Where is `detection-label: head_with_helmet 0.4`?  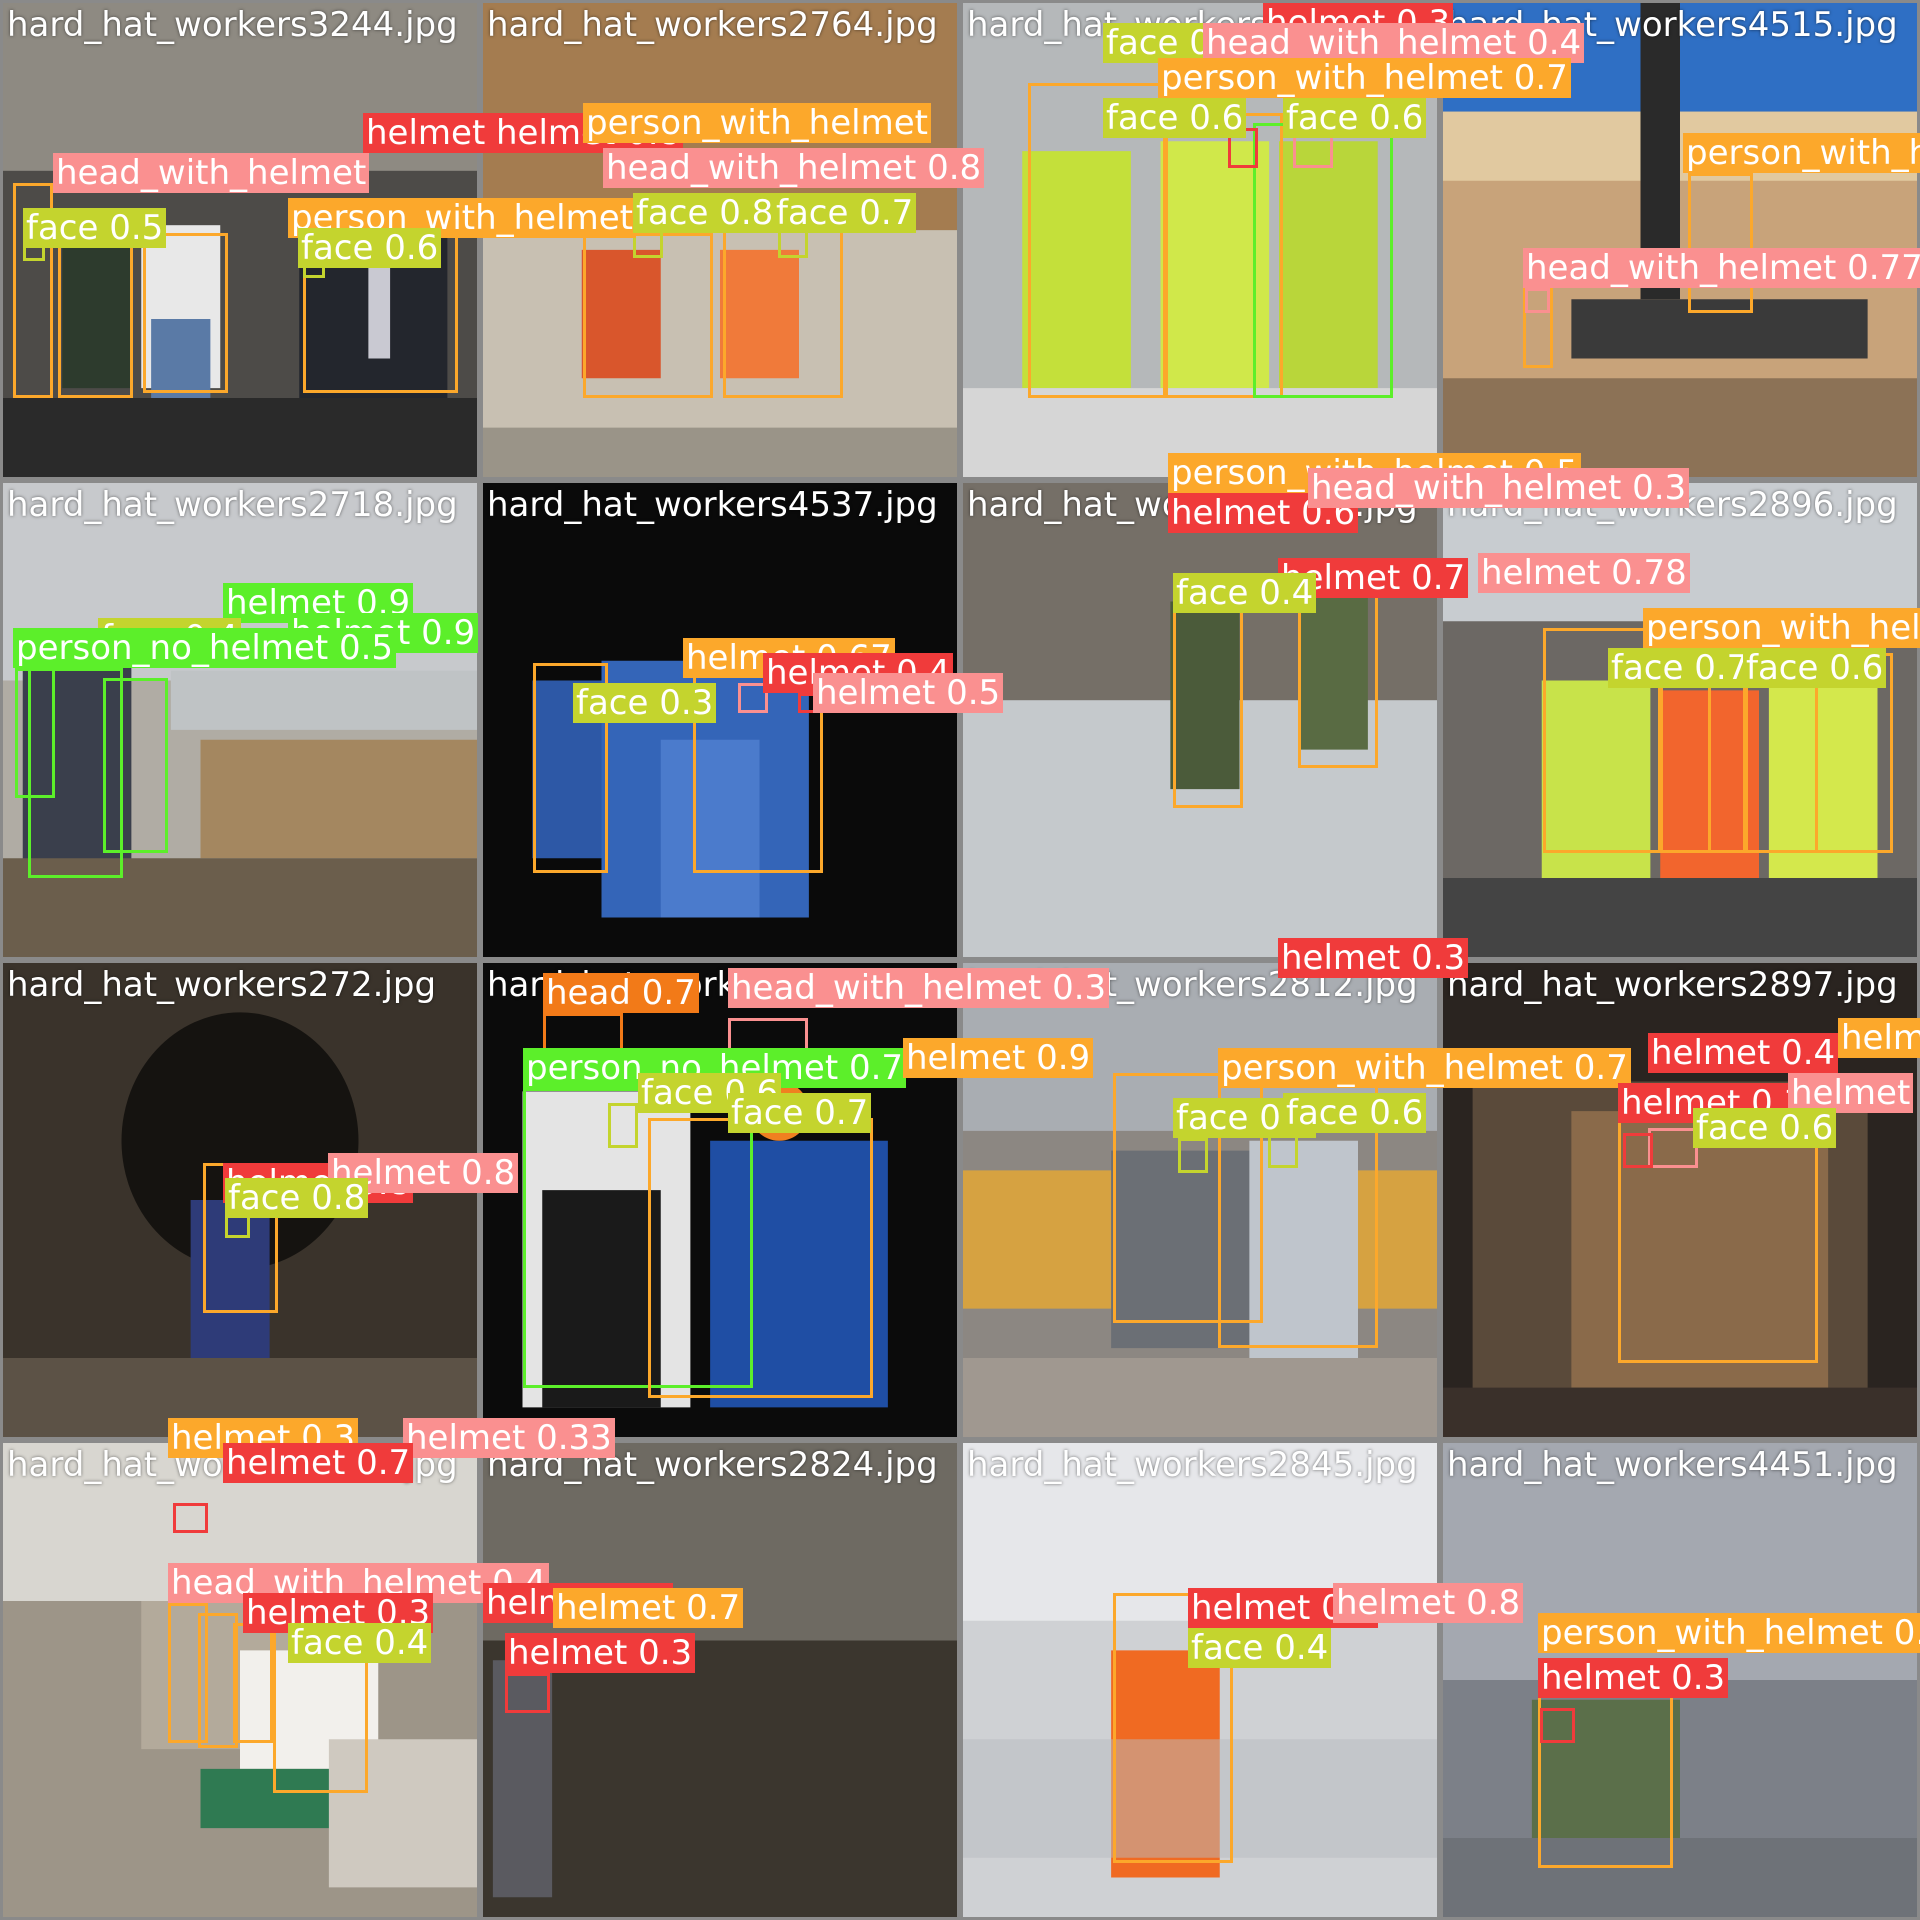 detection-label: head_with_helmet 0.4 is located at coordinates (1394, 43).